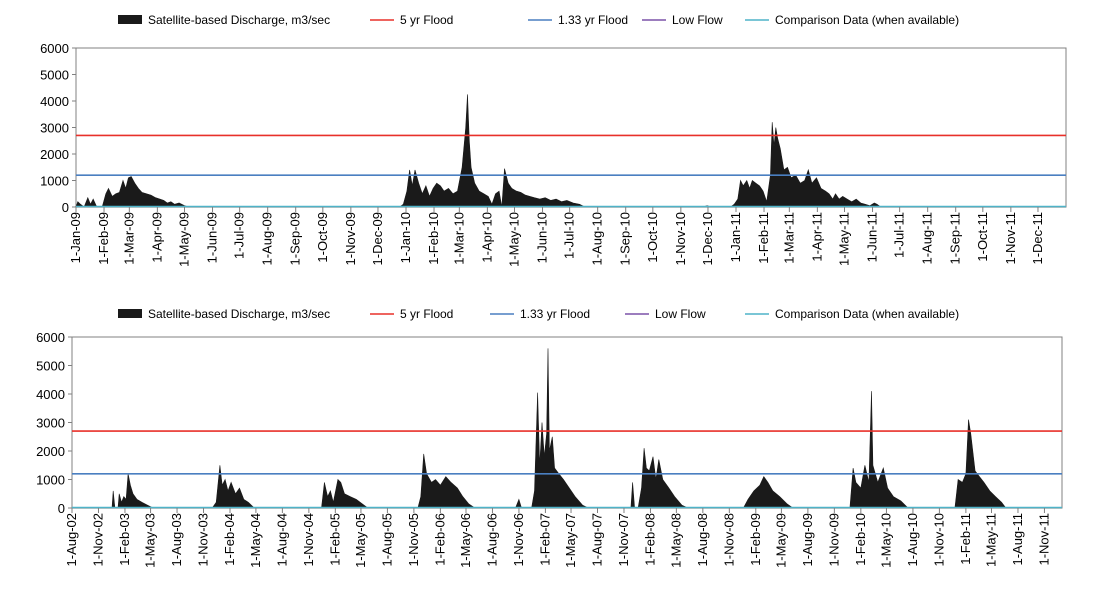 The height and width of the screenshot is (608, 1094). Describe the element at coordinates (649, 539) in the screenshot. I see `x-tick-label: 1-Feb-08` at that location.